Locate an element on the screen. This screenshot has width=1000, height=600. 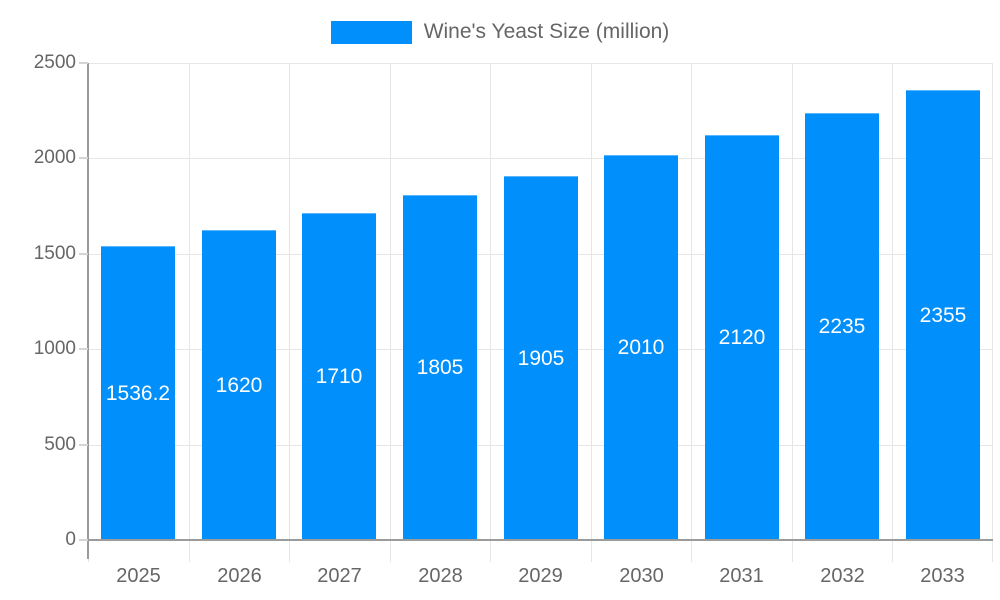
bar-value-label: 1620 is located at coordinates (239, 385).